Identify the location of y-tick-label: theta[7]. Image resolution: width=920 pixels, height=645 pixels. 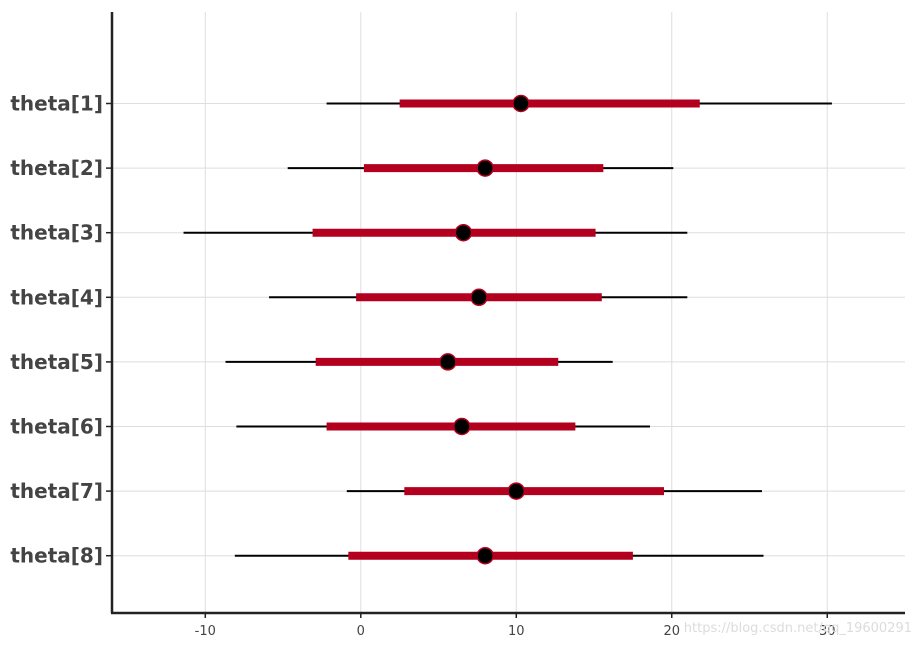
(56, 491).